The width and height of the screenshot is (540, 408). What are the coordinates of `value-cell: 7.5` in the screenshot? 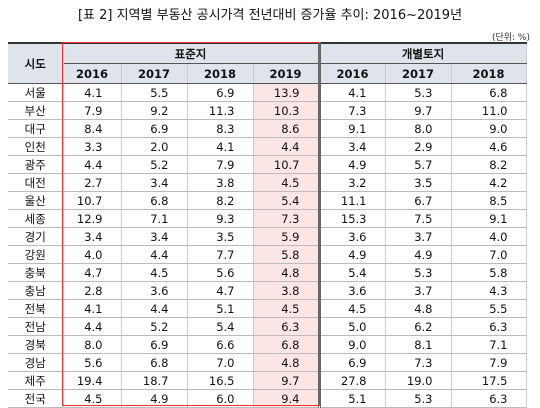 It's located at (418, 218).